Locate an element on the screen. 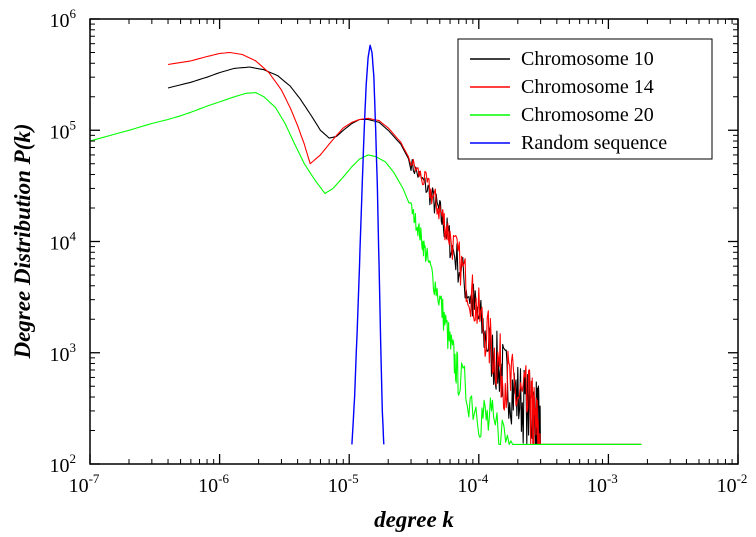  y-tick-label: 10³ is located at coordinates (63, 353).